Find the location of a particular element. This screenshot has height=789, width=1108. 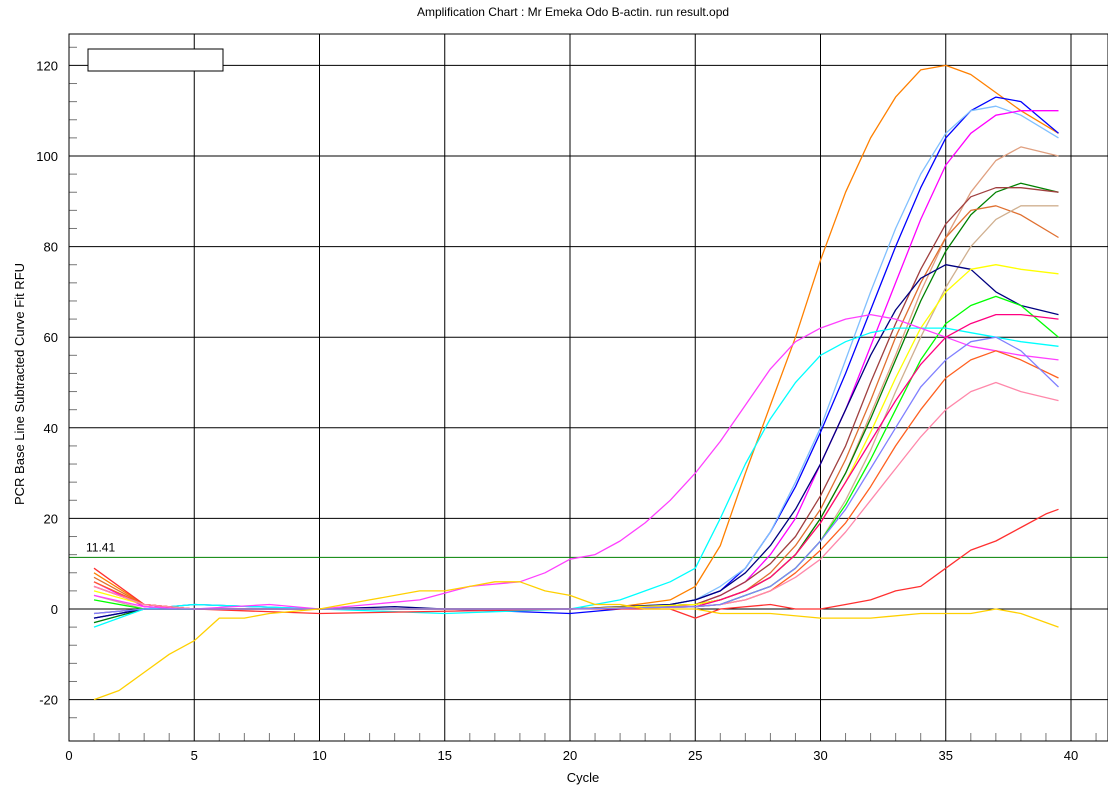

threshold-label: 11.41 is located at coordinates (100, 547).